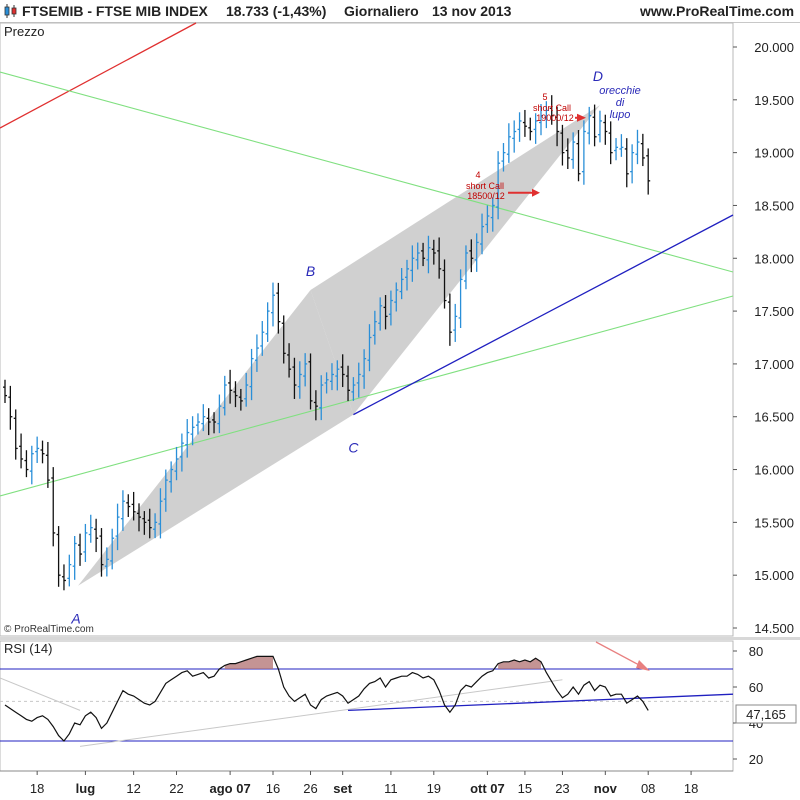 The image size is (800, 800). I want to click on pattern-triangle-abc, so click(216, 437).